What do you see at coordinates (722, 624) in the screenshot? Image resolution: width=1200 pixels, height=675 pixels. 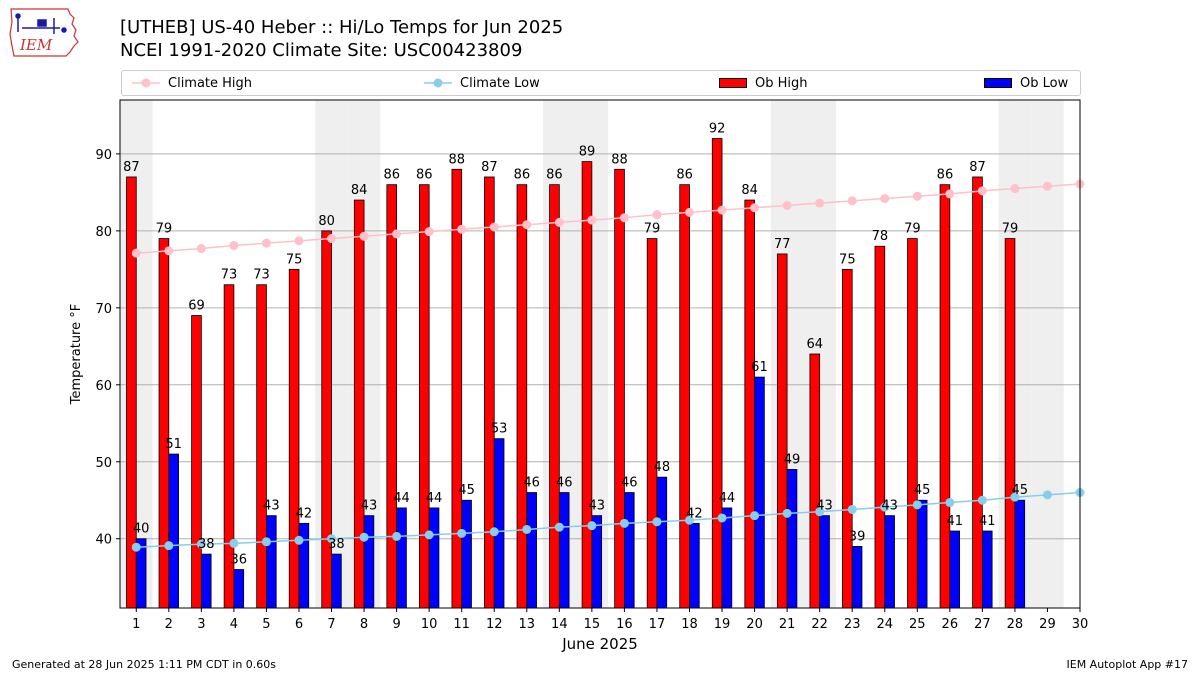 I see `x-tick-label: 19` at bounding box center [722, 624].